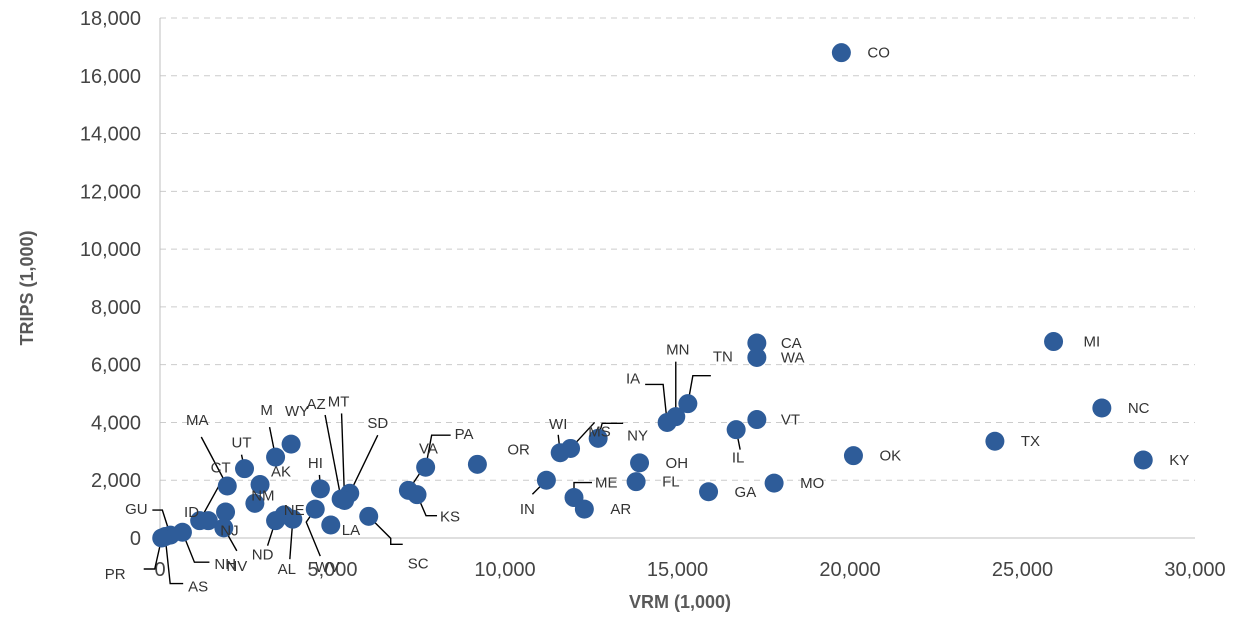  Describe the element at coordinates (428, 448) in the screenshot. I see `point-label-va: VA` at that location.